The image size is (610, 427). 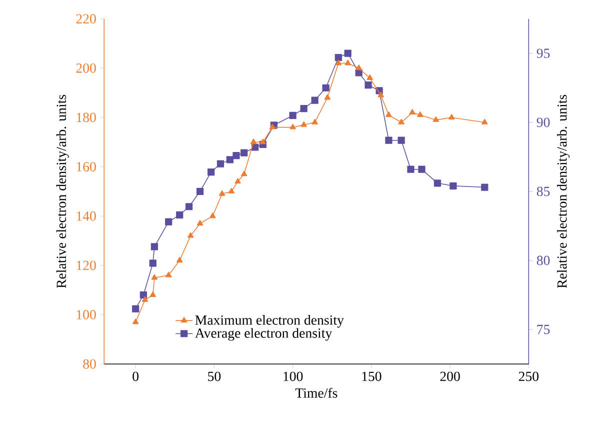 What do you see at coordinates (135, 377) in the screenshot?
I see `x-tick-label: 0` at bounding box center [135, 377].